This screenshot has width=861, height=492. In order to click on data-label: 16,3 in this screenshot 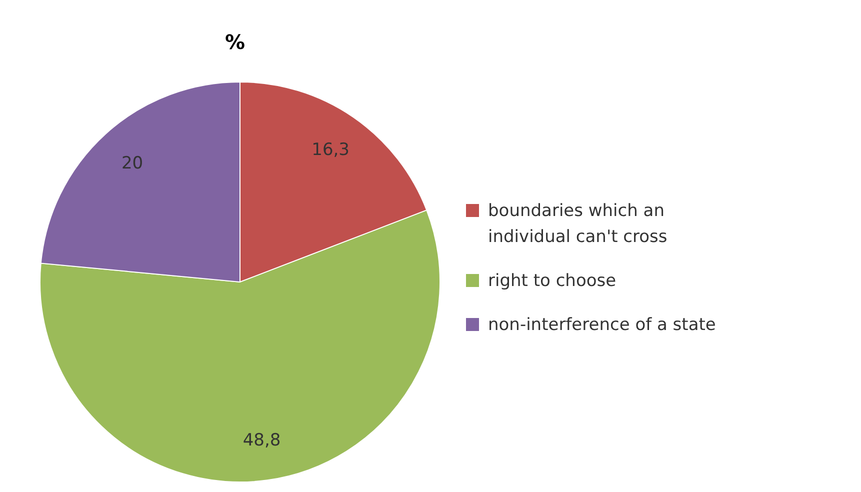, I will do `click(331, 150)`.